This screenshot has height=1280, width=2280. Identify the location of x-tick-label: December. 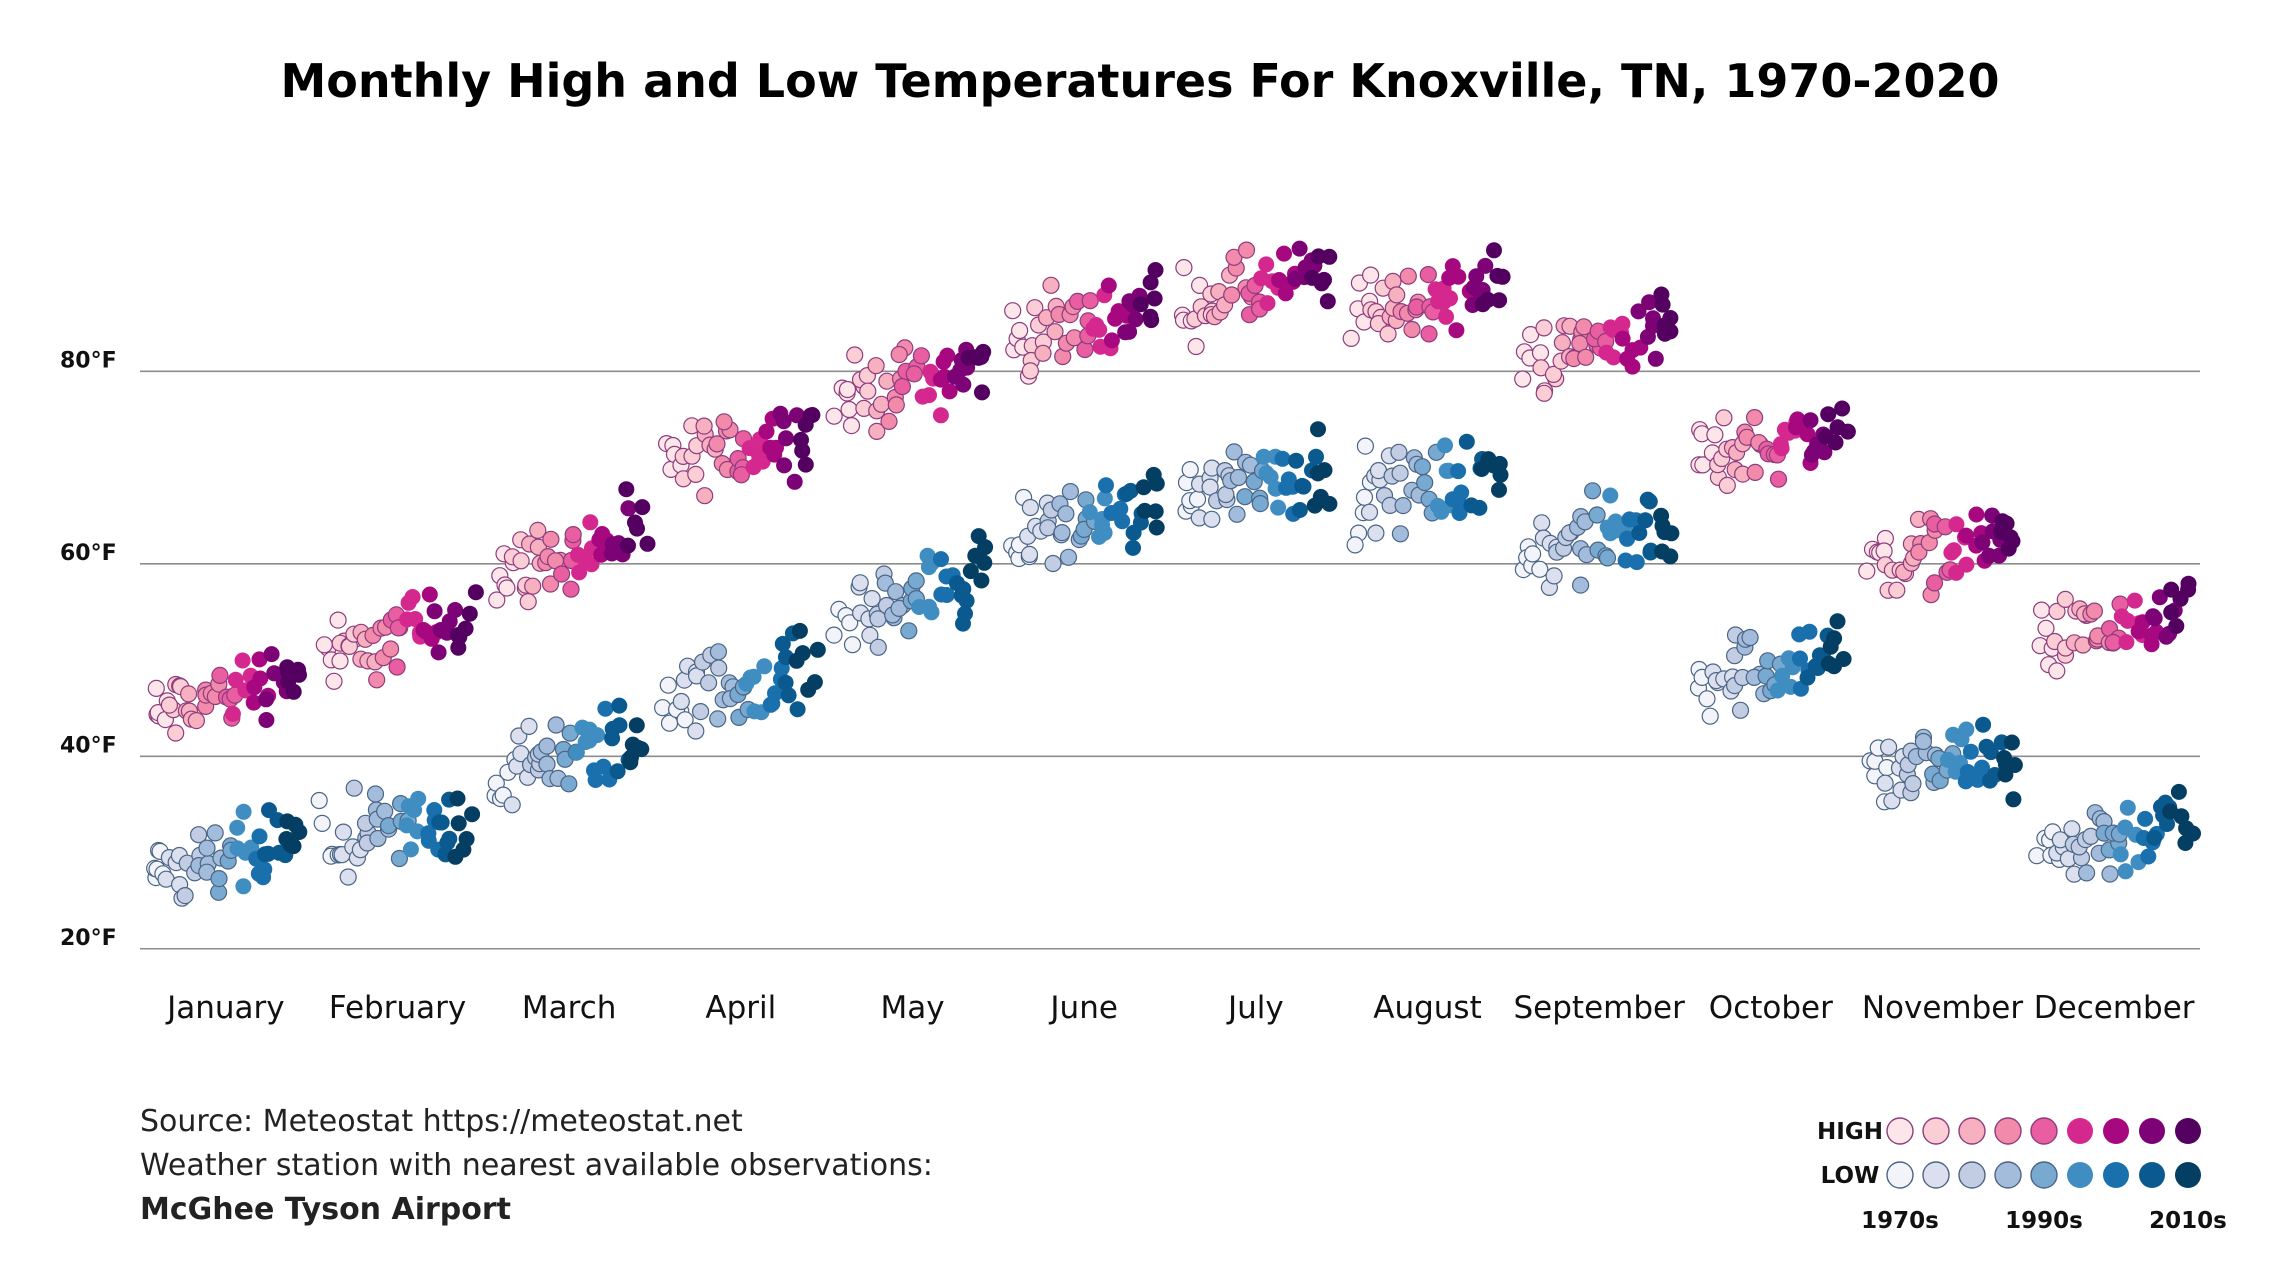
(2114, 1008).